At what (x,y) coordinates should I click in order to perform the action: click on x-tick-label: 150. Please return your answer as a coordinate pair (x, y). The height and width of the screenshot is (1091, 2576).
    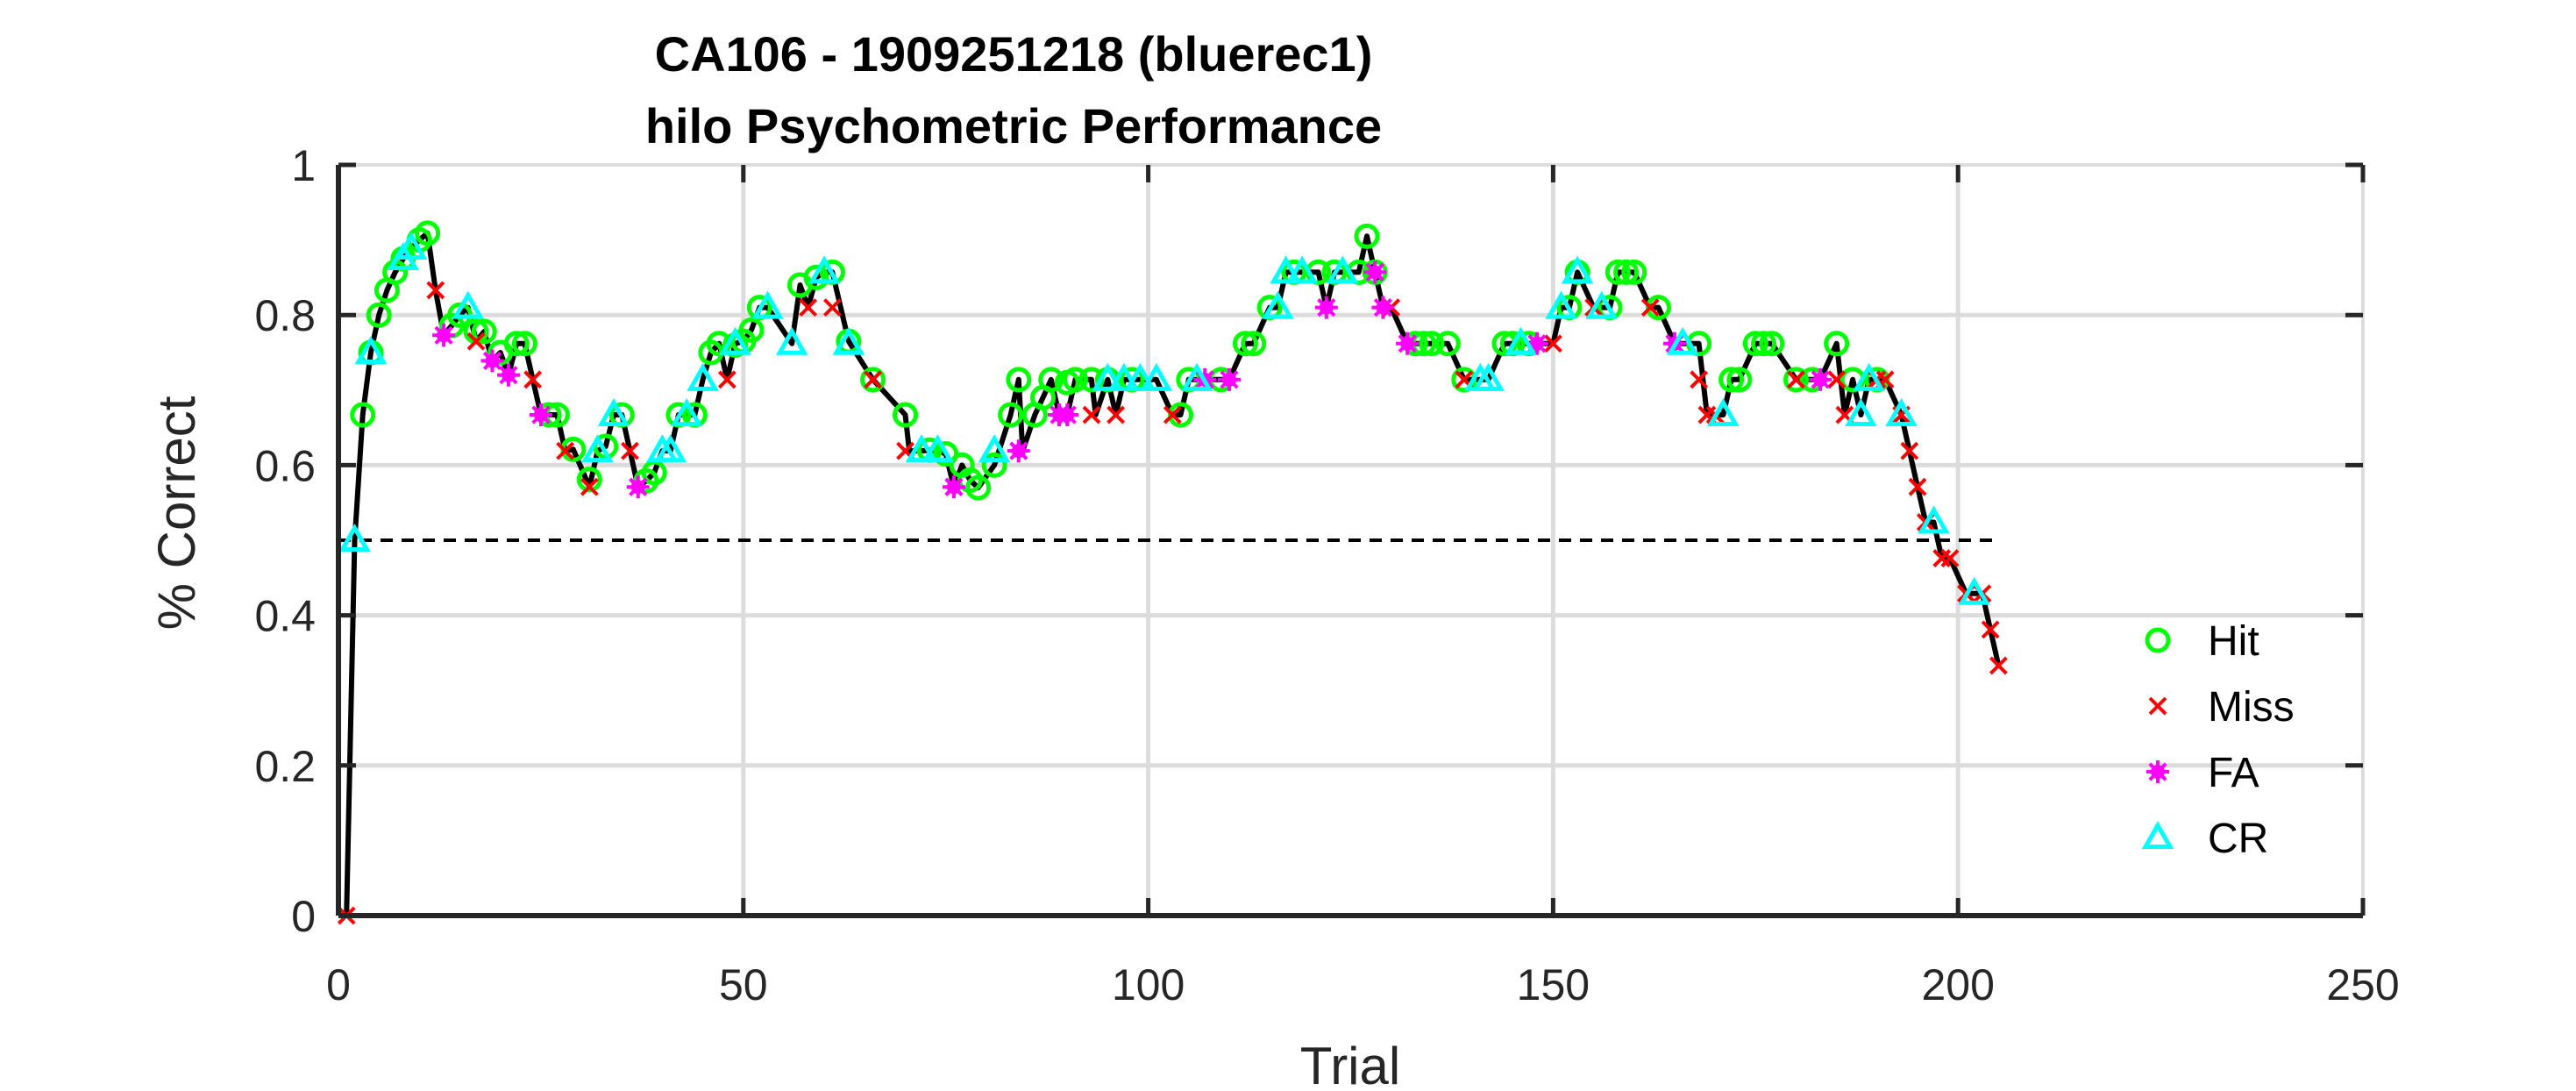
    Looking at the image, I should click on (1553, 984).